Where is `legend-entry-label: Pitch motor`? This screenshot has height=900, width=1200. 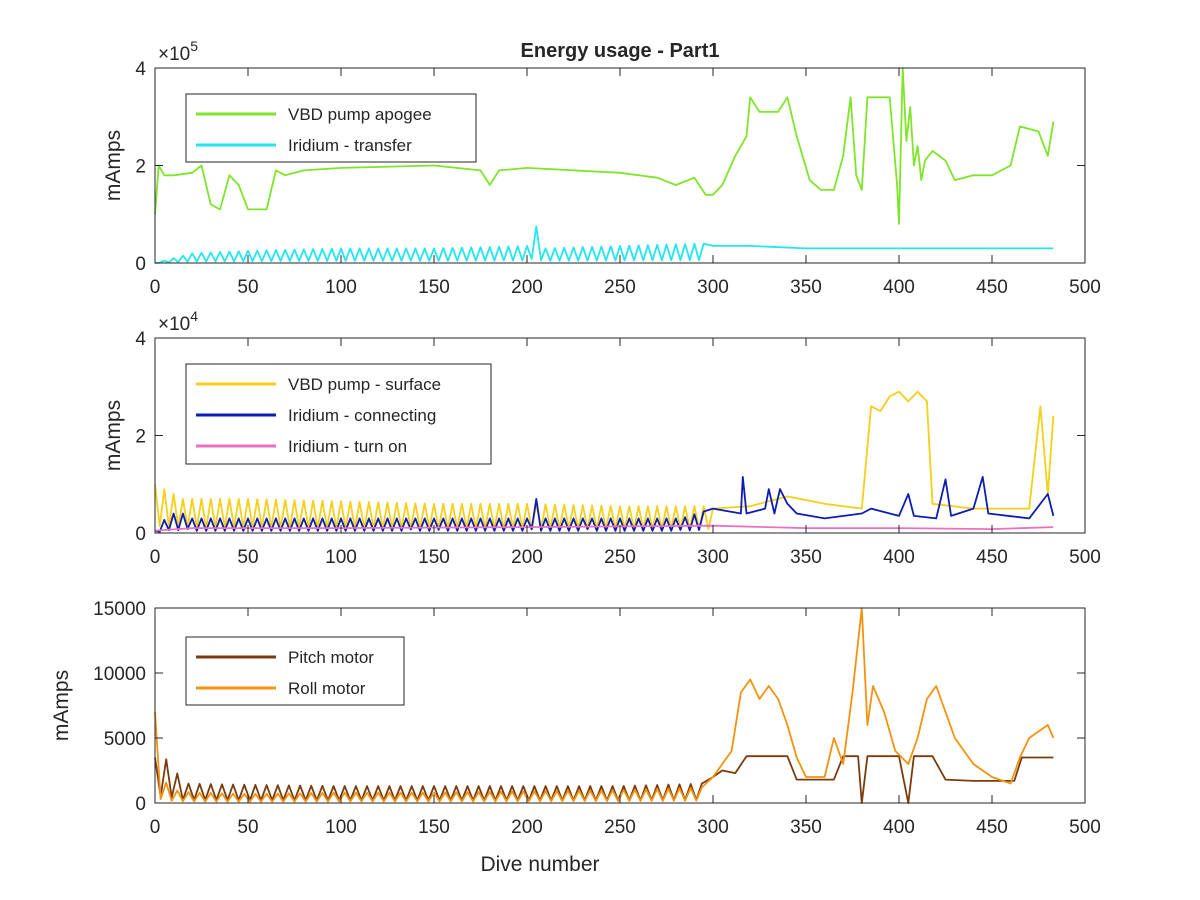 legend-entry-label: Pitch motor is located at coordinates (331, 657).